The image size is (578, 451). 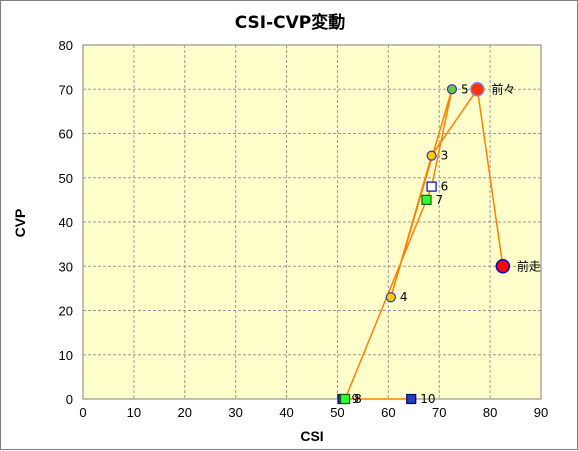 I want to click on x-tick-label: 60, so click(x=388, y=412).